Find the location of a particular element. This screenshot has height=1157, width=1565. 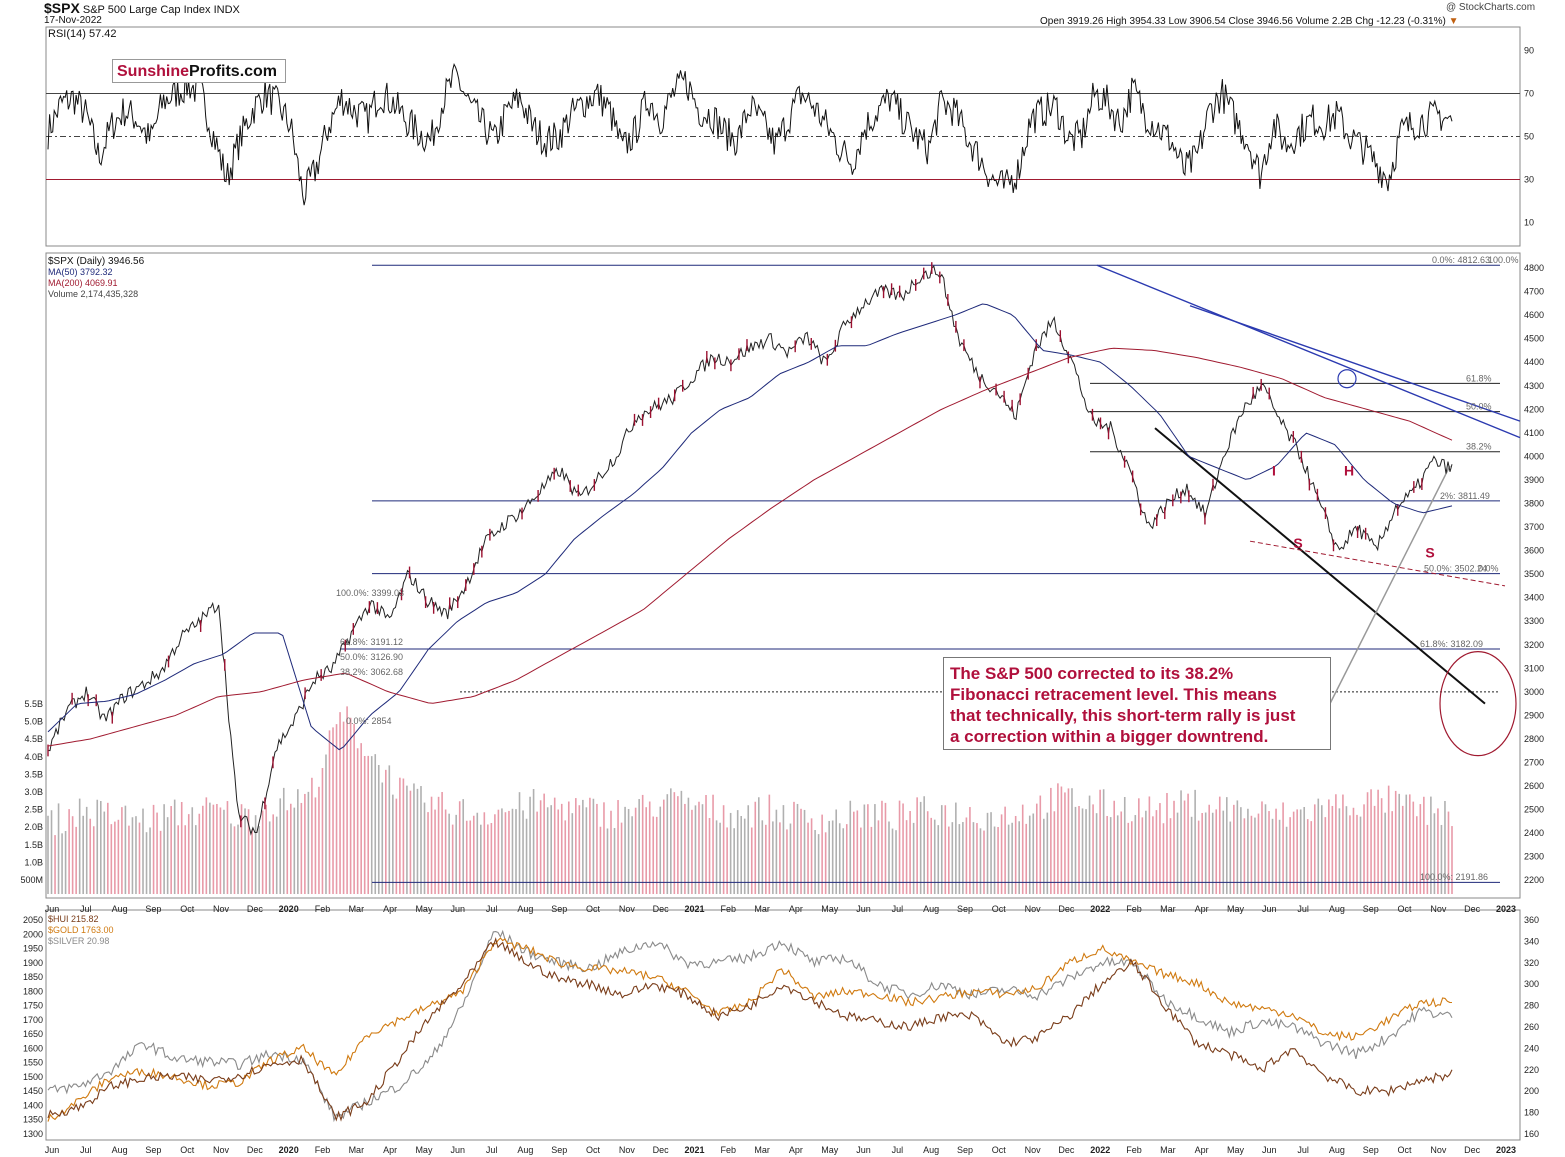

spx-y-tick: 3200 is located at coordinates (1534, 645).